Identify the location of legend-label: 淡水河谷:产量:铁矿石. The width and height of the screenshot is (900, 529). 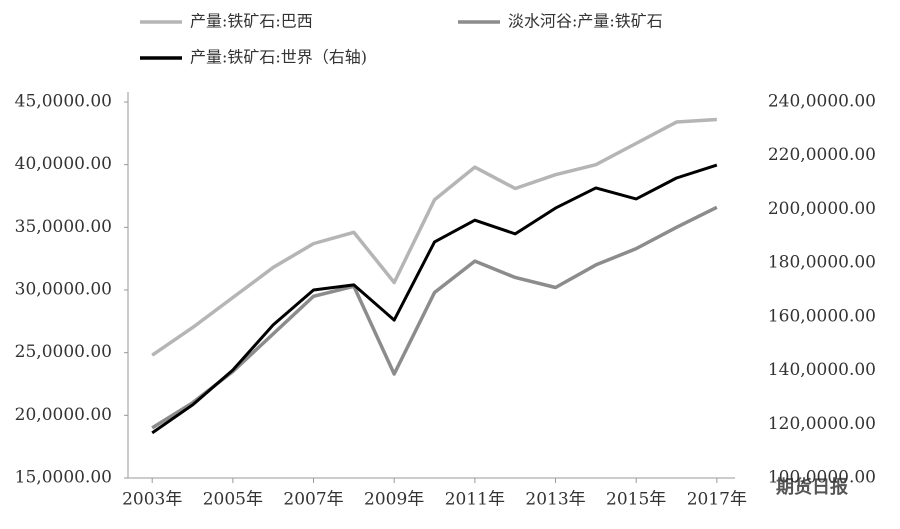
(585, 21).